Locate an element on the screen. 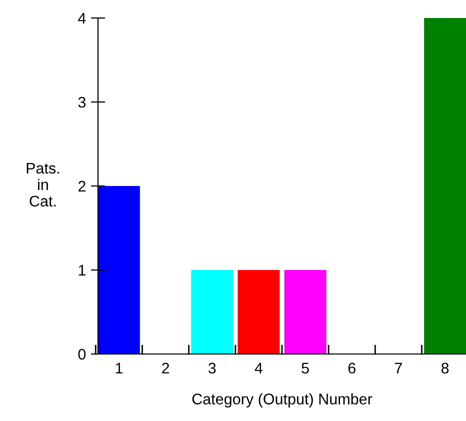 The width and height of the screenshot is (466, 421). x-tick-label: 4 is located at coordinates (258, 368).